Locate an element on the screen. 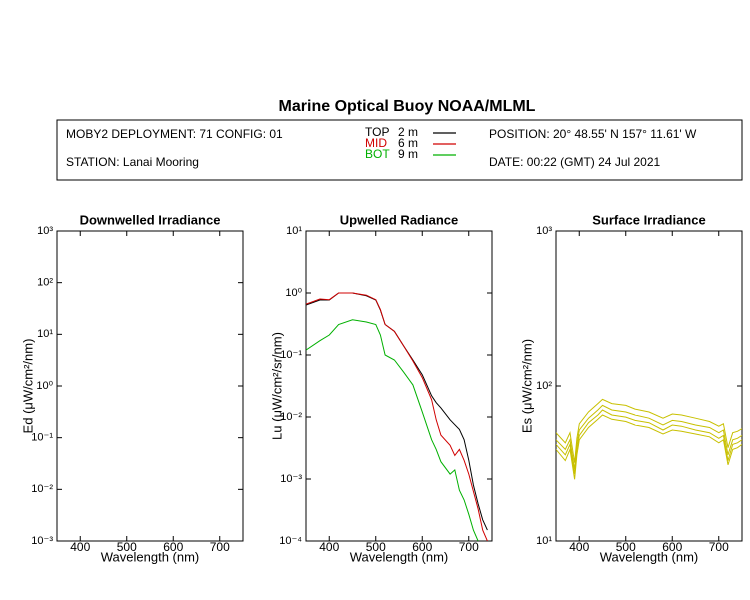 This screenshot has width=750, height=600. y-axis-label: Ed (μW/cm²/nm) is located at coordinates (27, 386).